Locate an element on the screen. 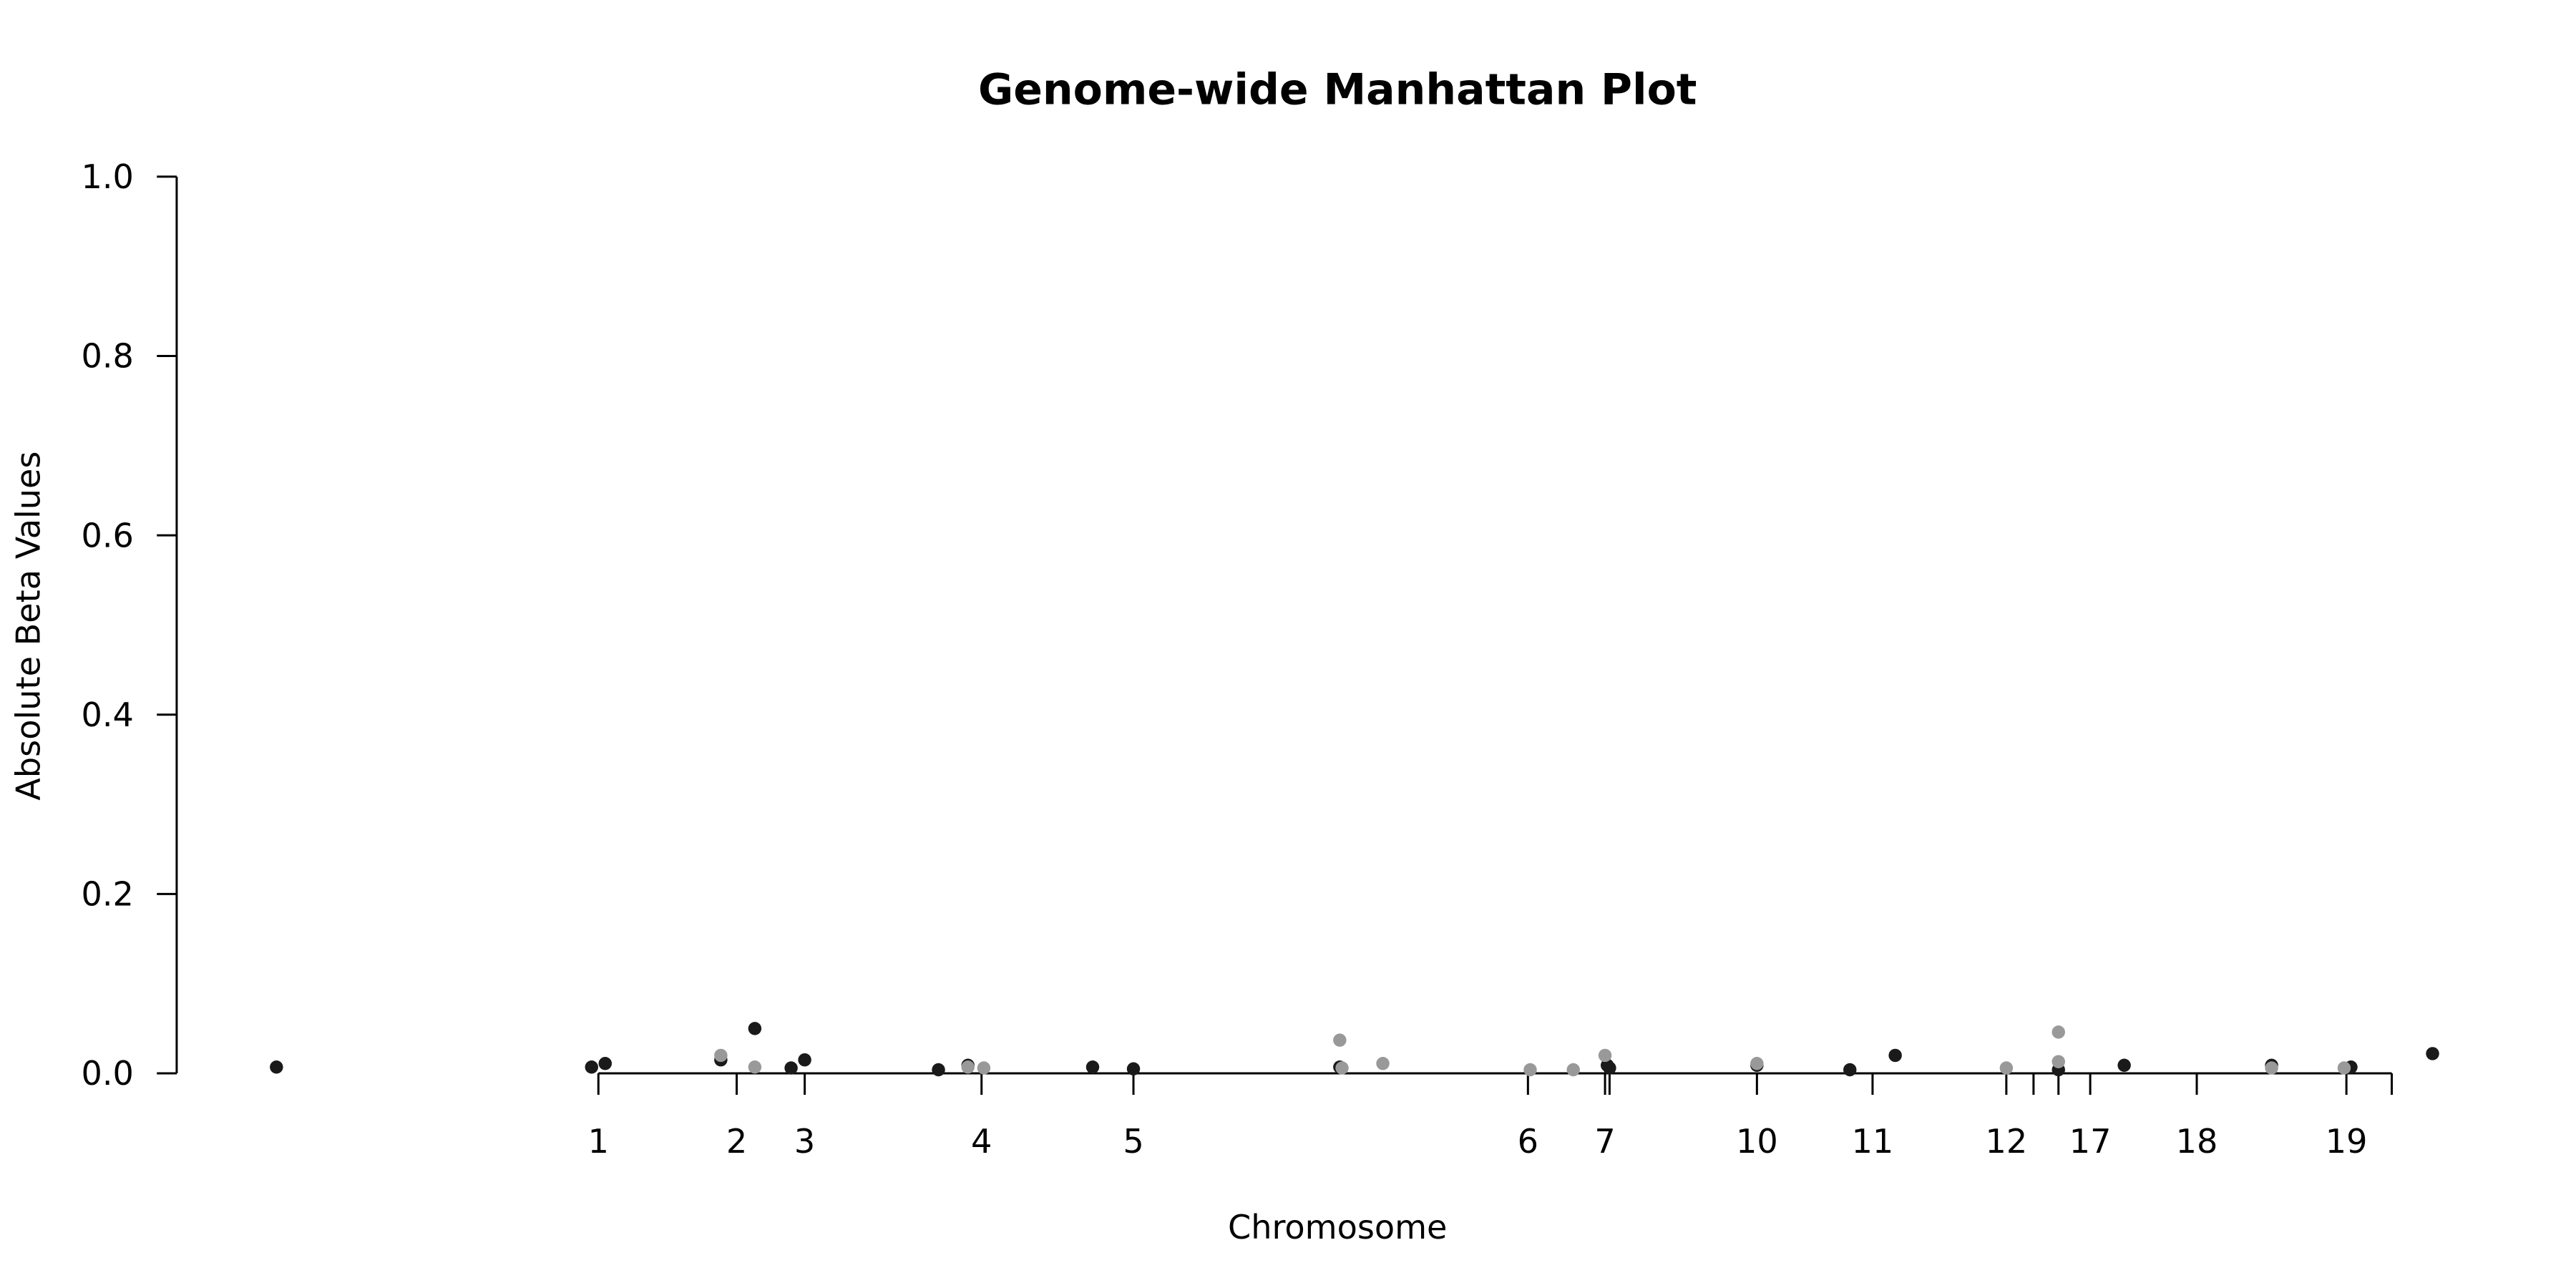 The height and width of the screenshot is (1288, 2576). x-tick-label: 6 is located at coordinates (1528, 1141).